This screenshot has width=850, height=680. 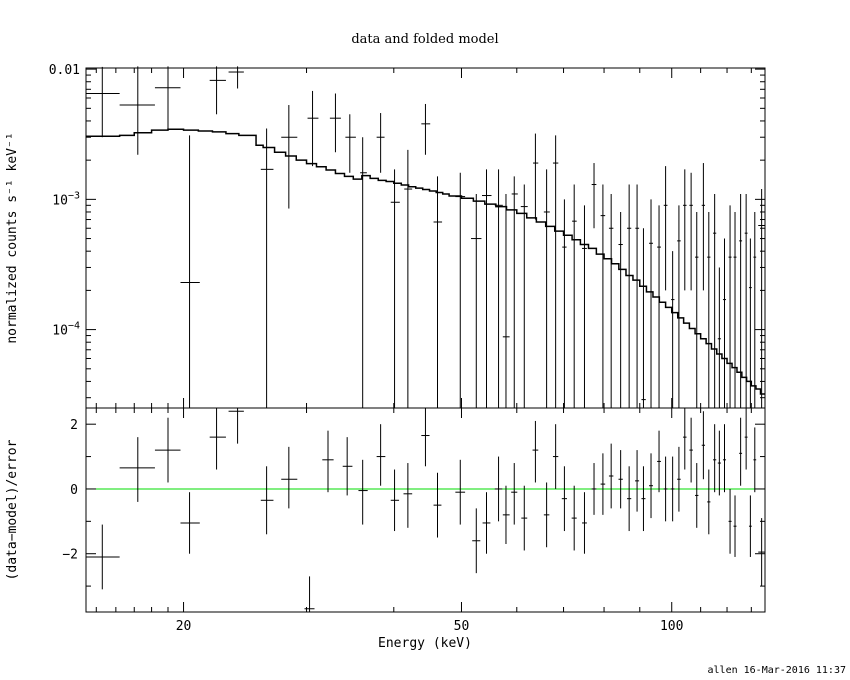 What do you see at coordinates (70, 555) in the screenshot?
I see `bottom-y-tick-label: −2` at bounding box center [70, 555].